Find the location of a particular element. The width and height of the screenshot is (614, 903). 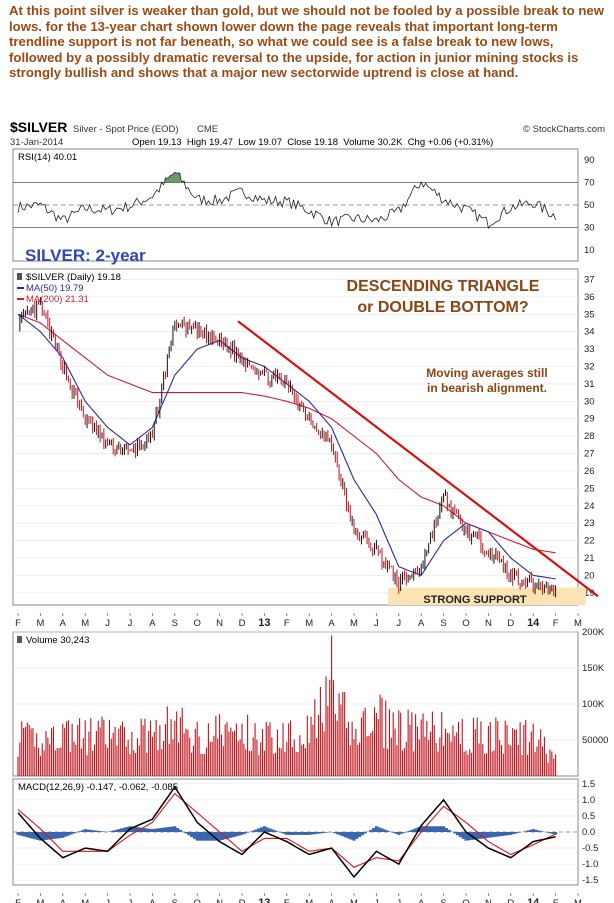

macd-legend: MACD(12,26,9) -0.147, -0.062, -0.085 is located at coordinates (98, 787).